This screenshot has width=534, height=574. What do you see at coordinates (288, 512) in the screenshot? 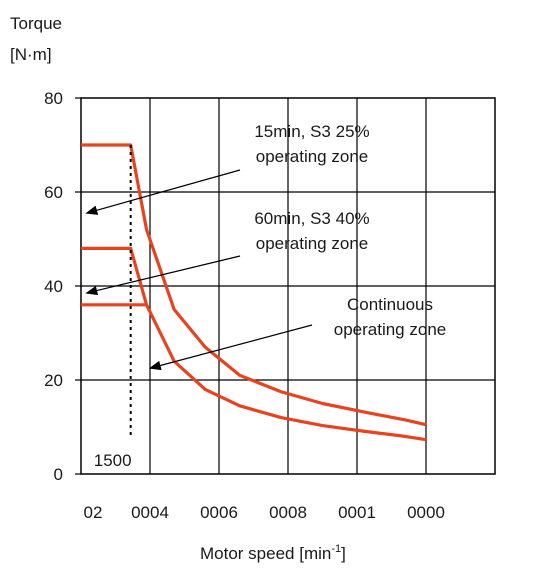
I see `x-tick-label-3: 0008` at bounding box center [288, 512].